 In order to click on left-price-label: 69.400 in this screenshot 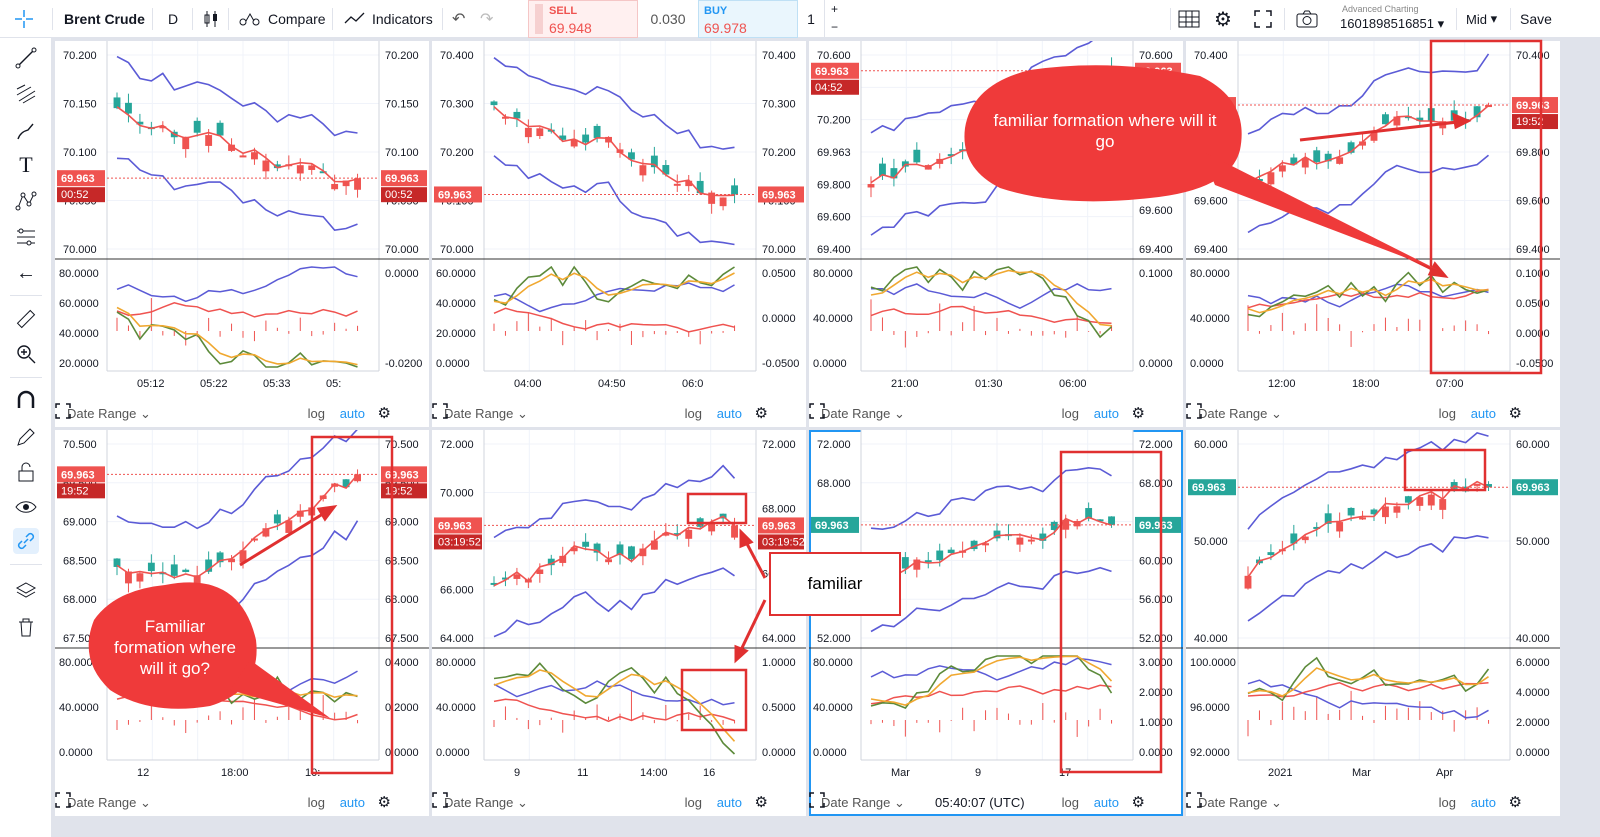, I will do `click(1211, 250)`.